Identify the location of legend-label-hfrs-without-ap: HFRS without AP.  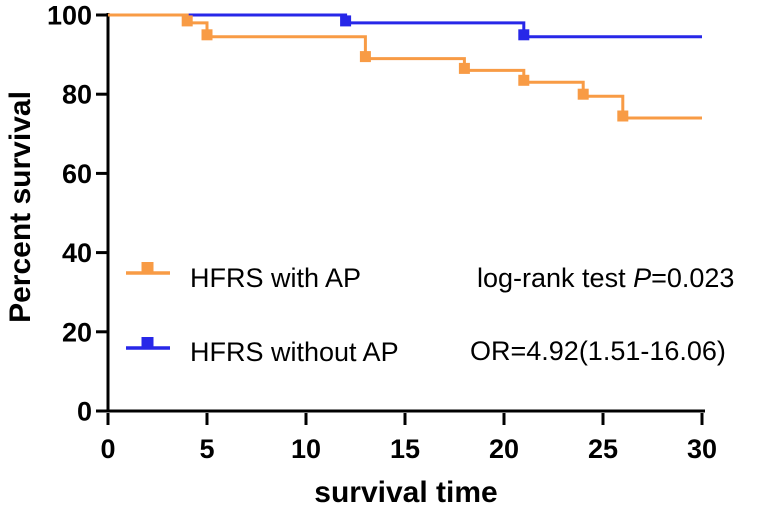
(294, 352).